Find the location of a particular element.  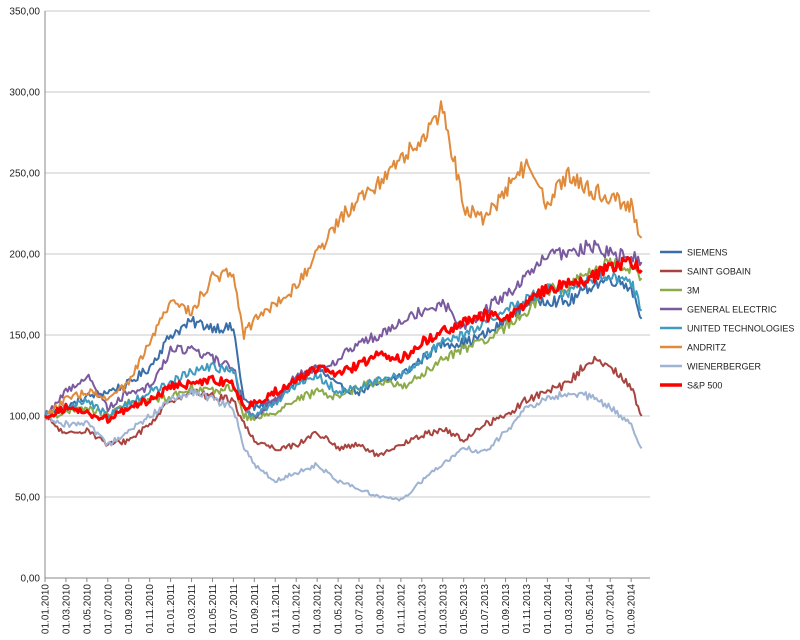

x-tick-label: 01.09.2014 is located at coordinates (632, 609).